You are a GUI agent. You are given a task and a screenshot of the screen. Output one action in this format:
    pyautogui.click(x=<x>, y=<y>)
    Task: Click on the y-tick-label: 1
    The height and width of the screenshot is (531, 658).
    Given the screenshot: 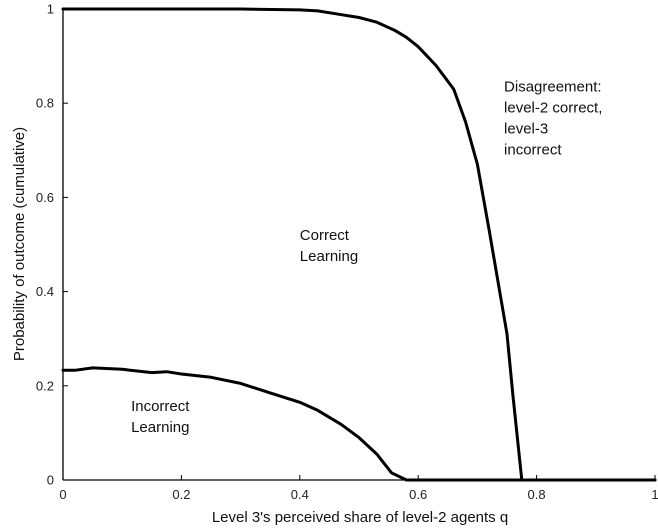 What is the action you would take?
    pyautogui.click(x=50, y=9)
    